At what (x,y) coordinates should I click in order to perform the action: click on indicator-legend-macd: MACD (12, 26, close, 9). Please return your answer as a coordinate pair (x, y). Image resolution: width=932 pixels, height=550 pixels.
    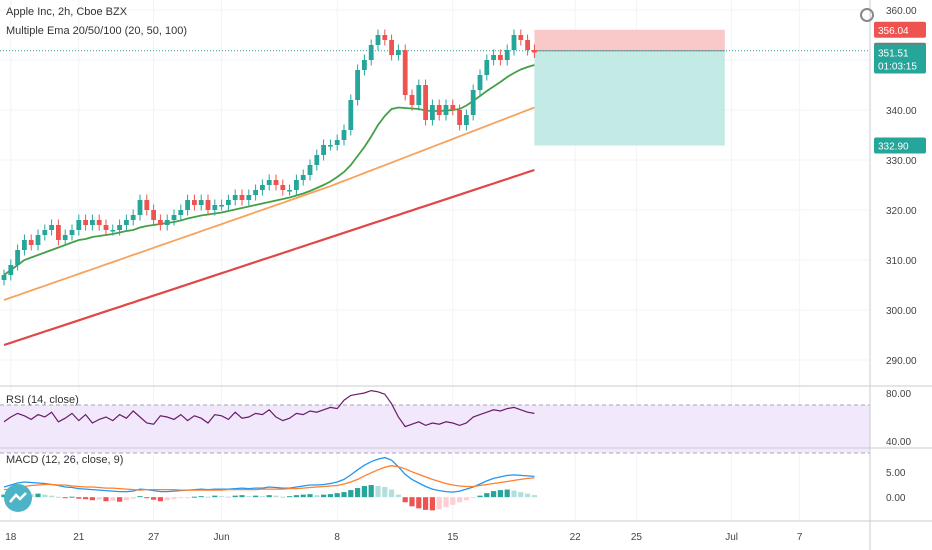
    Looking at the image, I should click on (65, 460).